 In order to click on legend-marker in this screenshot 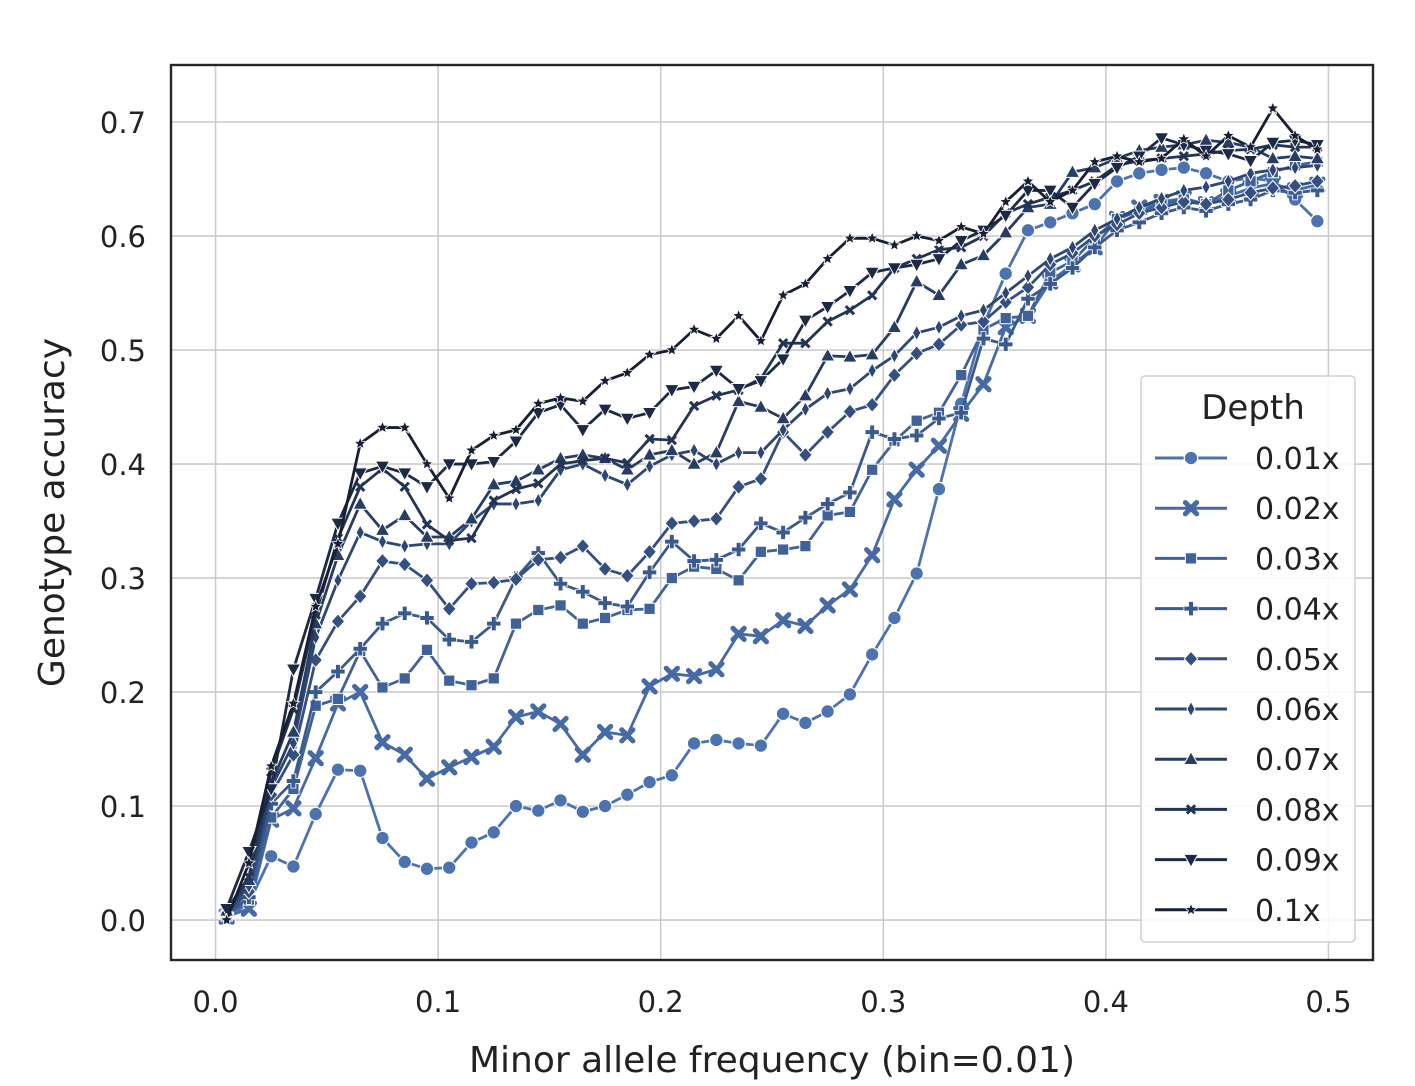, I will do `click(1191, 809)`.